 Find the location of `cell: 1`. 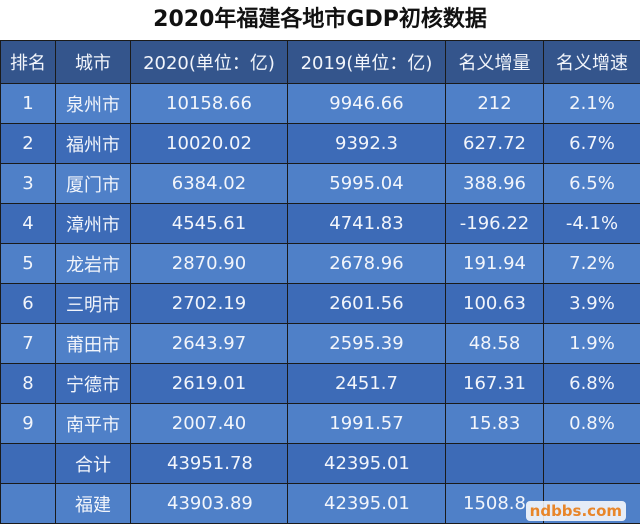

cell: 1 is located at coordinates (28, 103).